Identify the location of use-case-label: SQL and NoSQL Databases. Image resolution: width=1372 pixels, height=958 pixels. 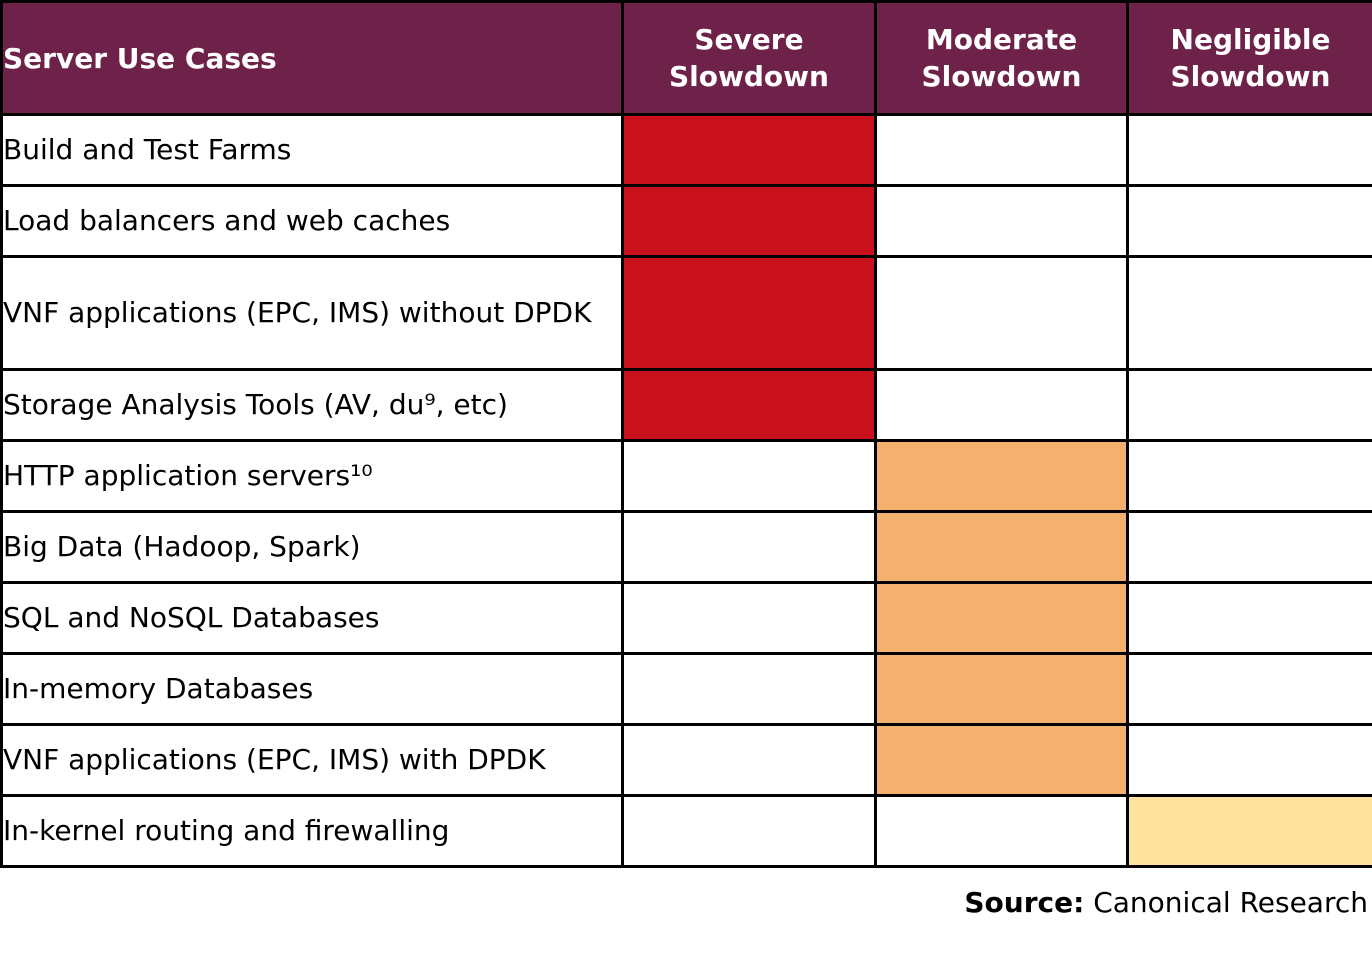
(312, 618).